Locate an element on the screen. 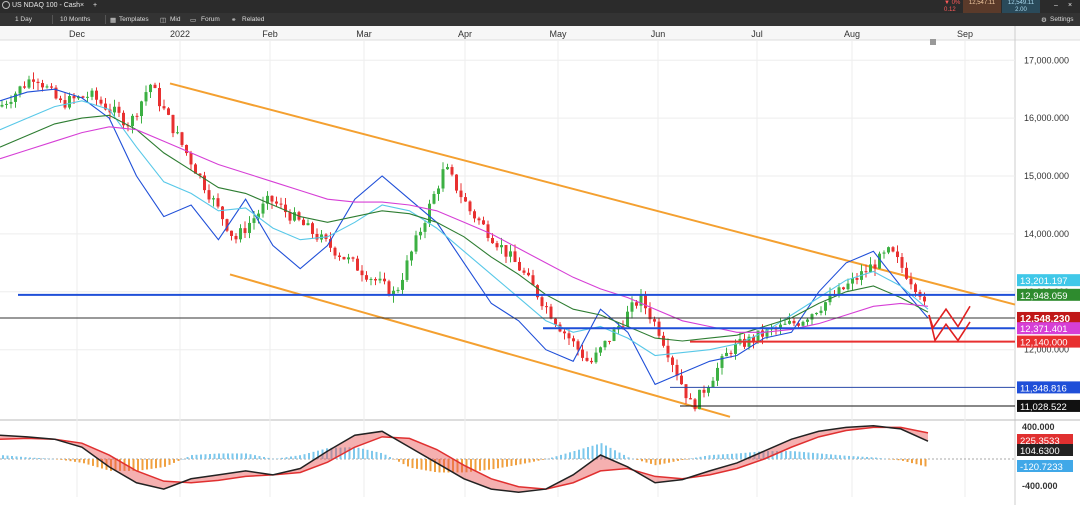 The height and width of the screenshot is (505, 1080). x-tick-label: Apr is located at coordinates (465, 34).